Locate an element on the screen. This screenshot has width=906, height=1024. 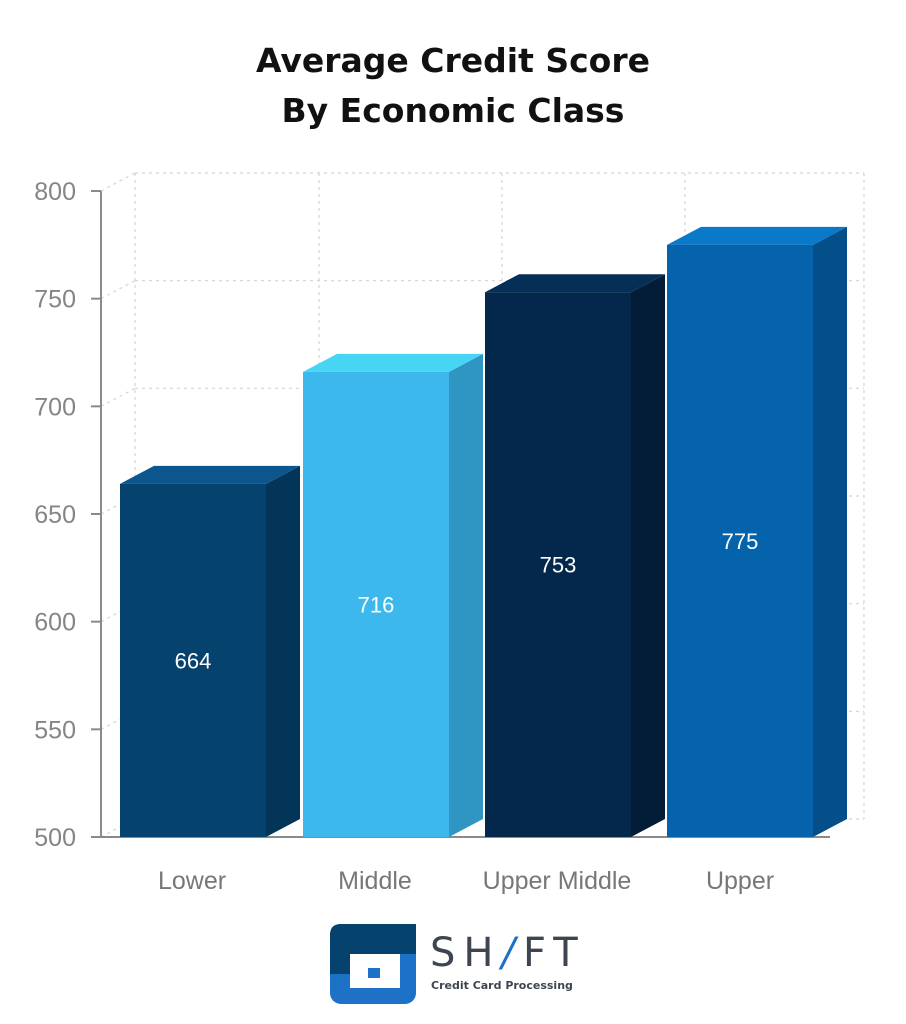
shift-logo-wordmark: SH/FT is located at coordinates (508, 953).